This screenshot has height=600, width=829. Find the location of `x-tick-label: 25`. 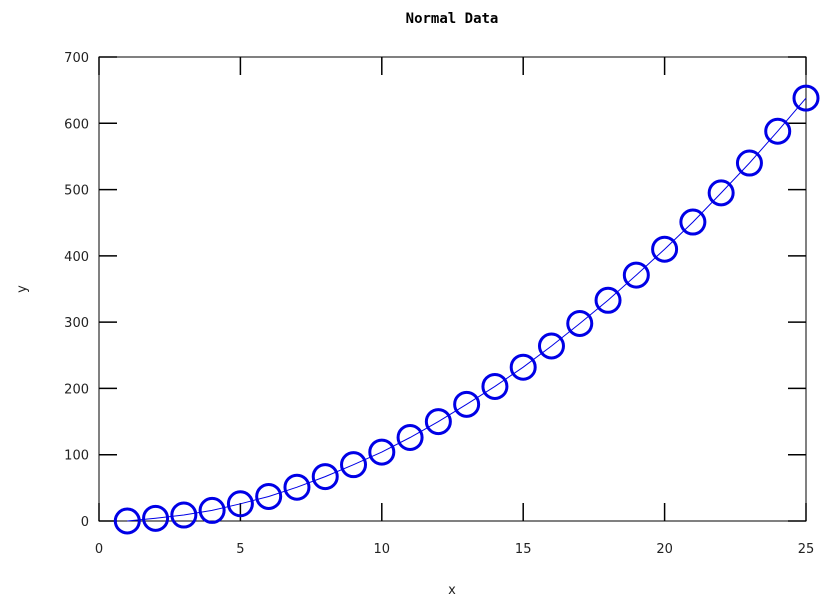

x-tick-label: 25 is located at coordinates (806, 549).